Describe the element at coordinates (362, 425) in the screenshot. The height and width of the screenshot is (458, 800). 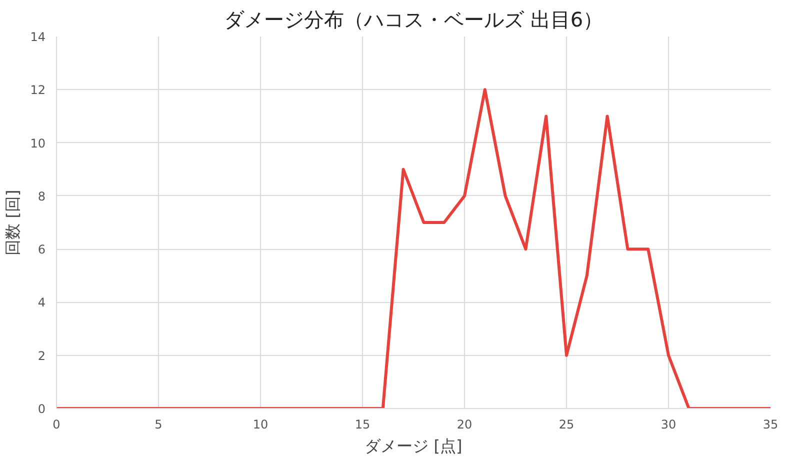
I see `x-tick-label: 15` at that location.